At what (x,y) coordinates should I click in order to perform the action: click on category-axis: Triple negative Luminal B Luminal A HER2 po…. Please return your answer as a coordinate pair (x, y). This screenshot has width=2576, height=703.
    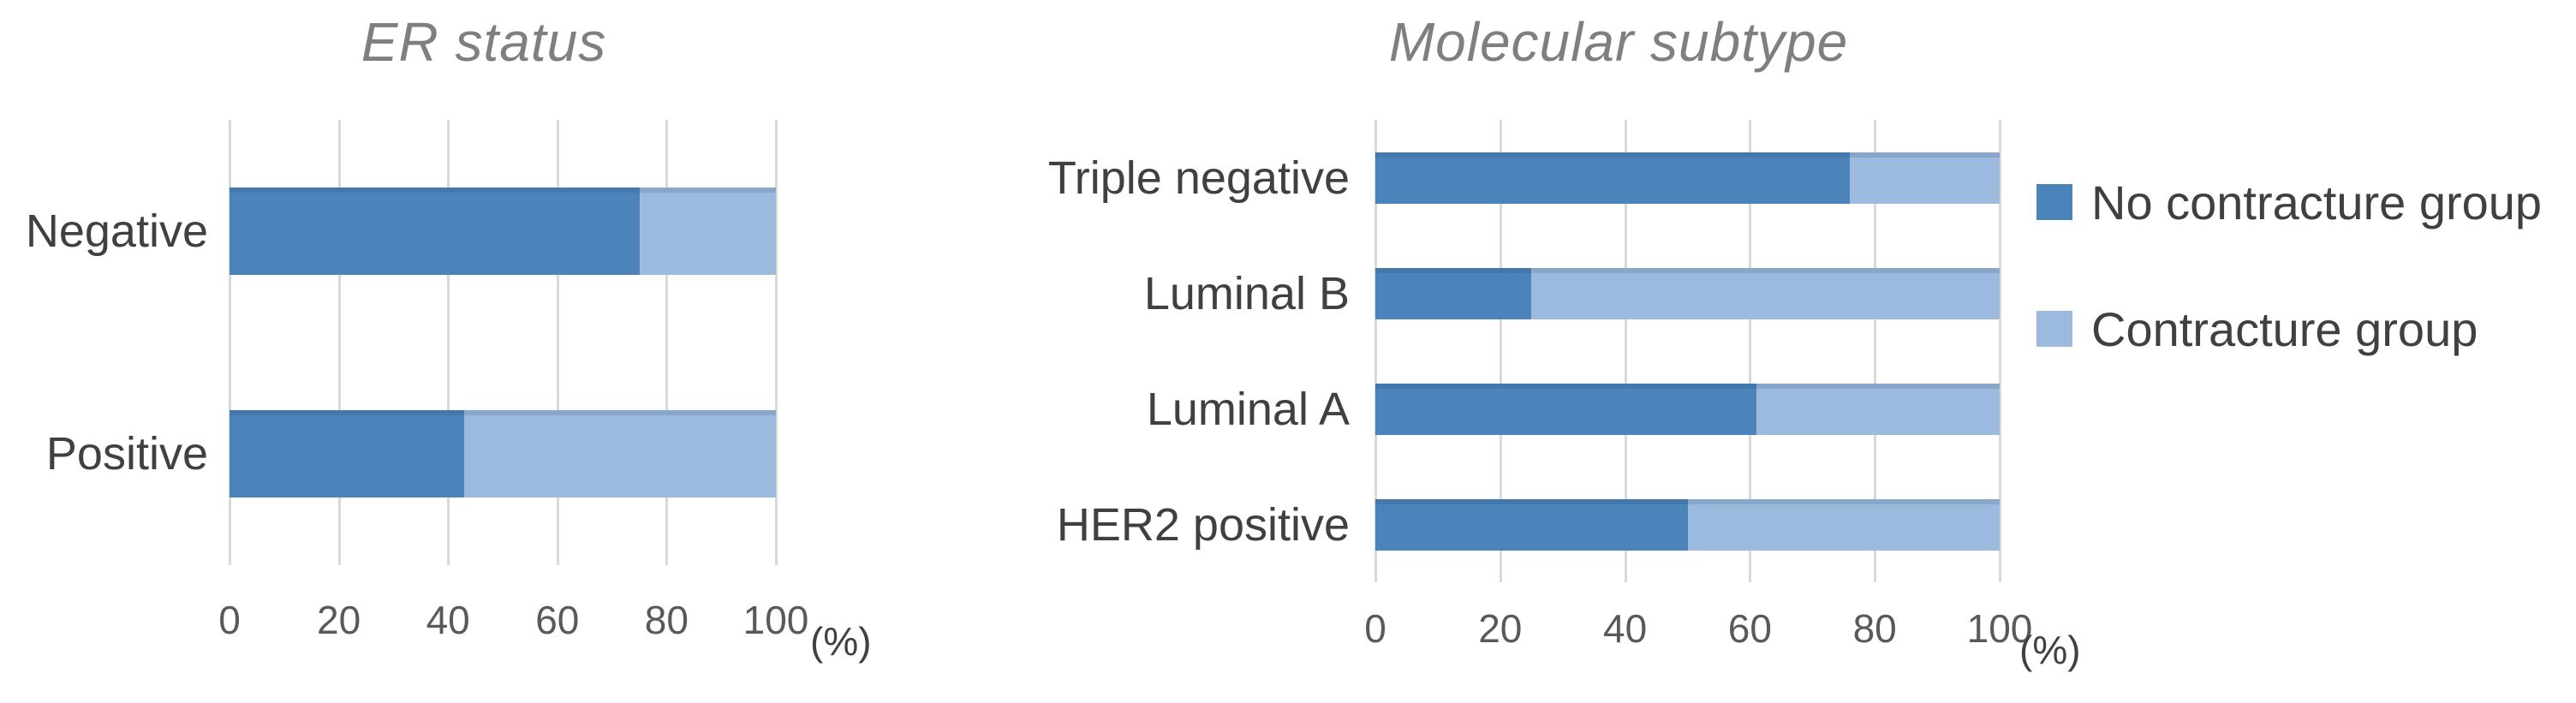
    Looking at the image, I should click on (1135, 351).